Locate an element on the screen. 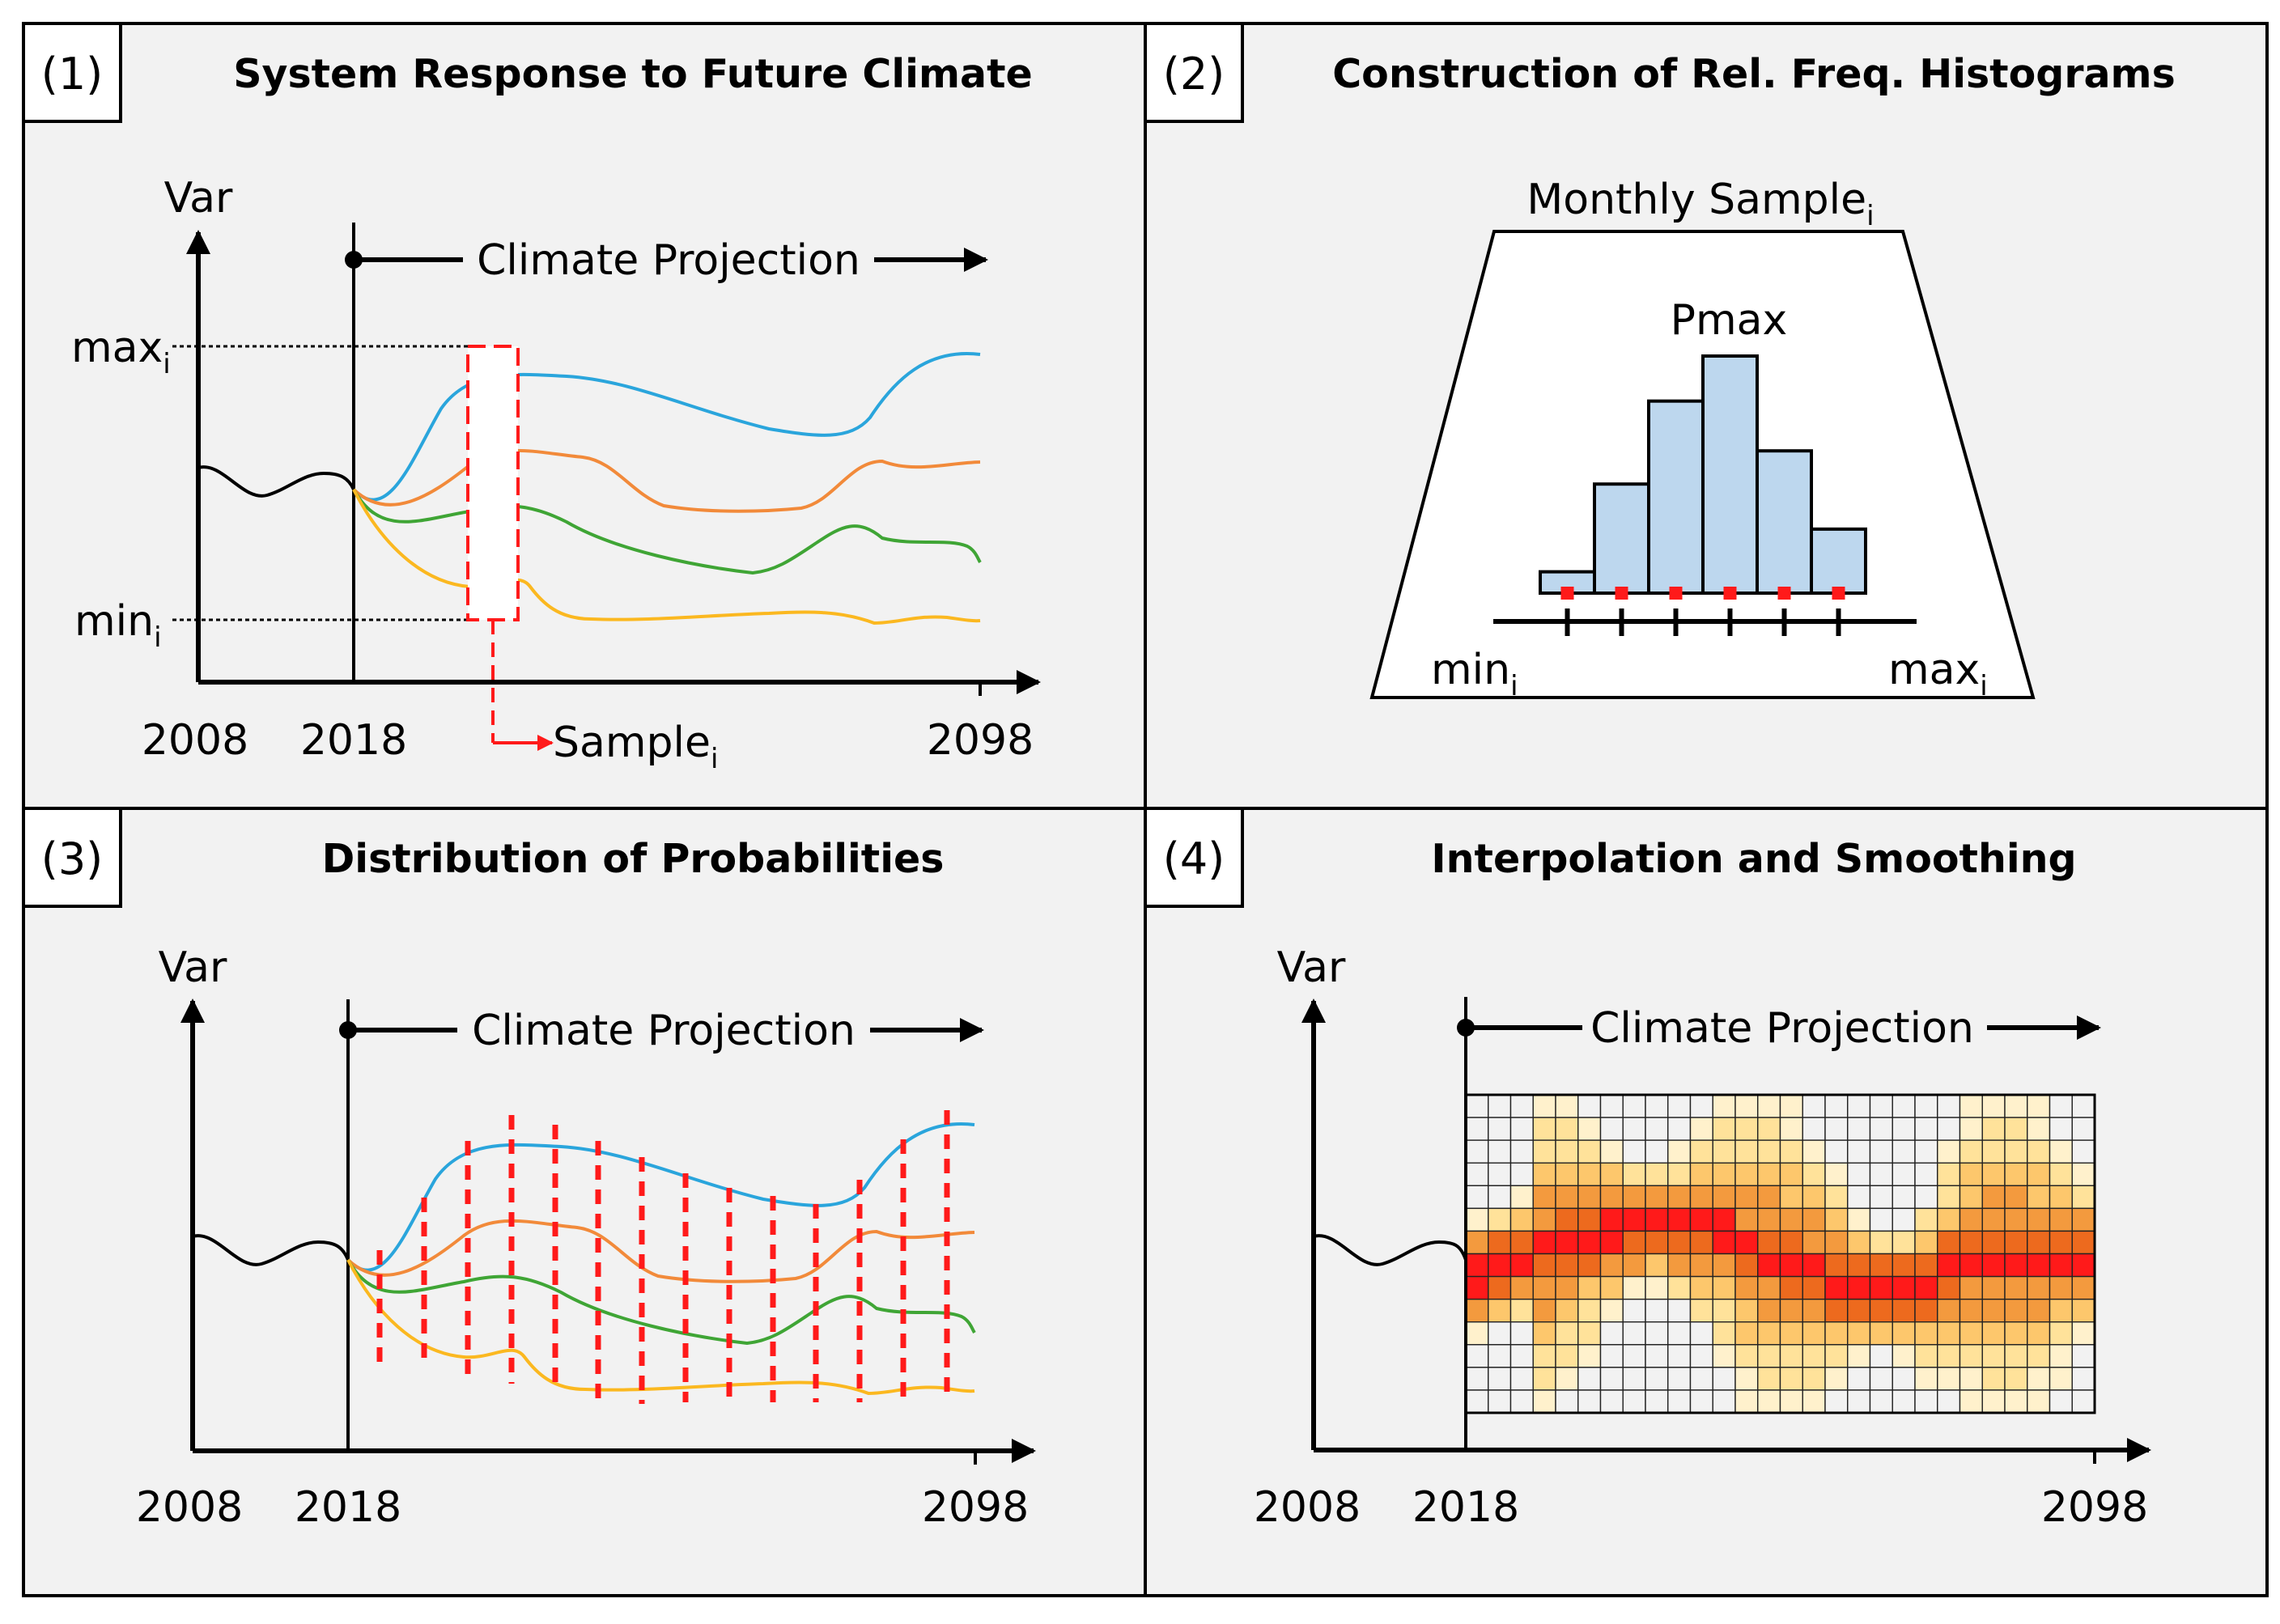 Image resolution: width=2280 pixels, height=1624 pixels. panel-1-title: System Response to Future Climate is located at coordinates (633, 74).